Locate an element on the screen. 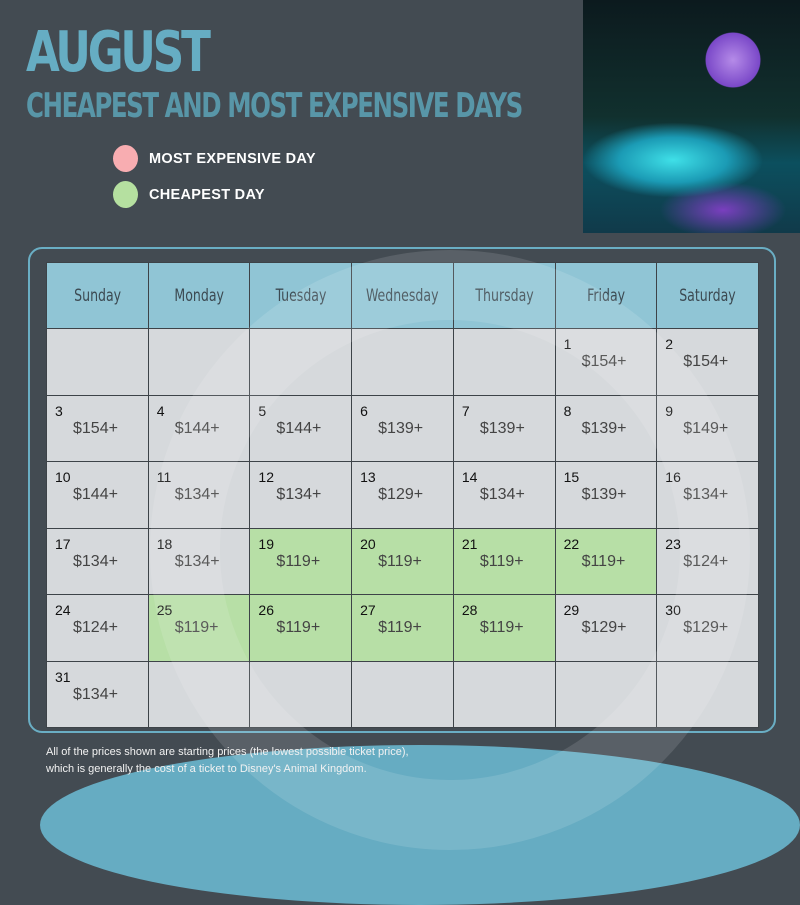 The width and height of the screenshot is (800, 905). weekday-label: Tuesday is located at coordinates (301, 295).